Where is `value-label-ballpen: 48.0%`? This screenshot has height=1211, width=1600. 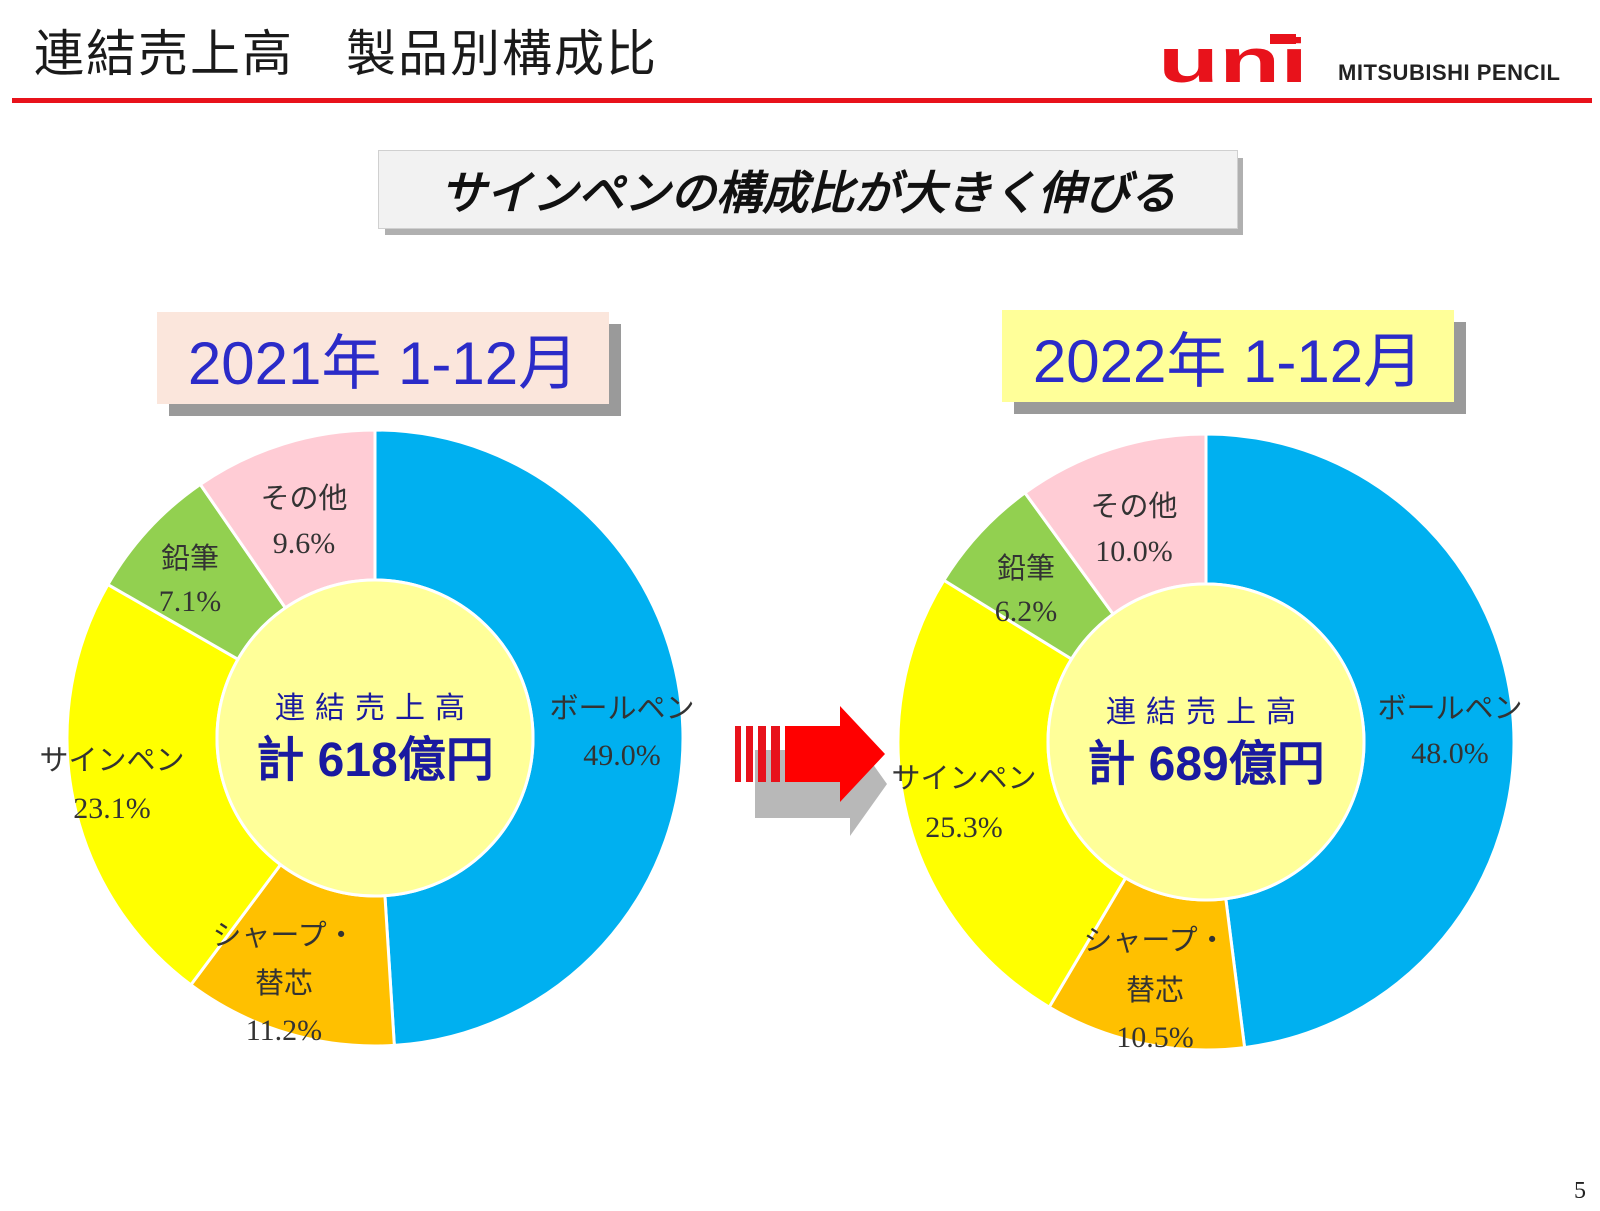
value-label-ballpen: 48.0% is located at coordinates (1450, 753).